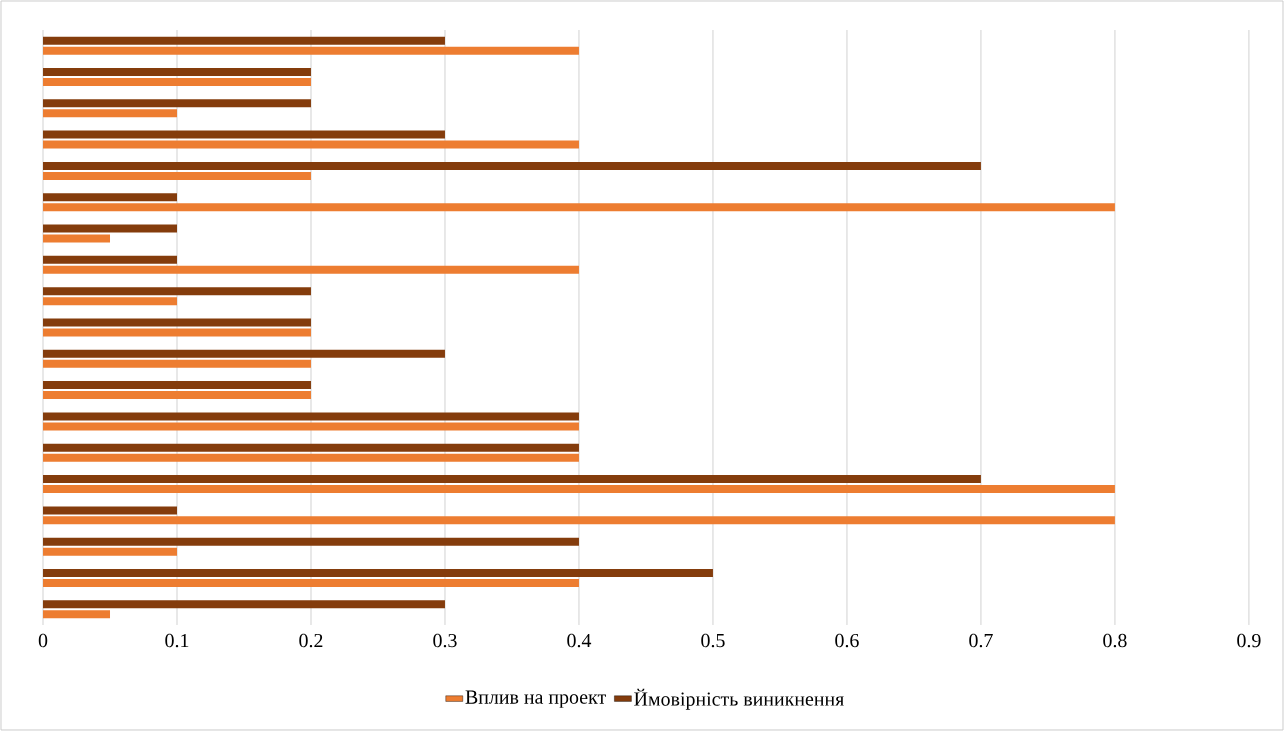 This screenshot has width=1284, height=731. I want to click on x-tick-label: 0.9, so click(1249, 640).